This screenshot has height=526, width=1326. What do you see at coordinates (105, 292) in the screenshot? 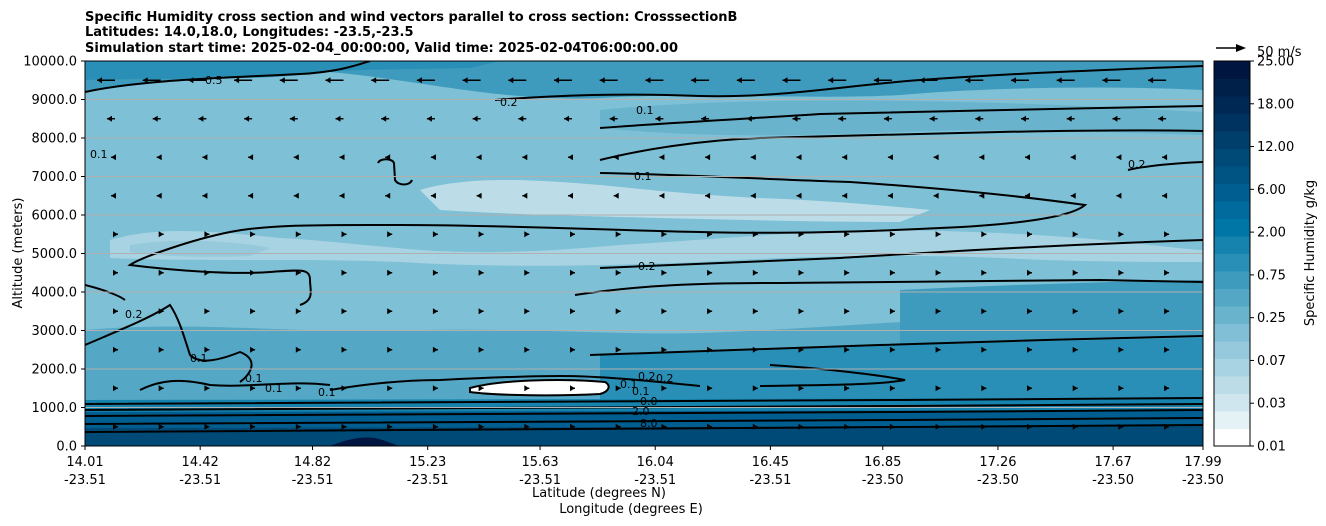
I see `contour-line-02-left` at bounding box center [105, 292].